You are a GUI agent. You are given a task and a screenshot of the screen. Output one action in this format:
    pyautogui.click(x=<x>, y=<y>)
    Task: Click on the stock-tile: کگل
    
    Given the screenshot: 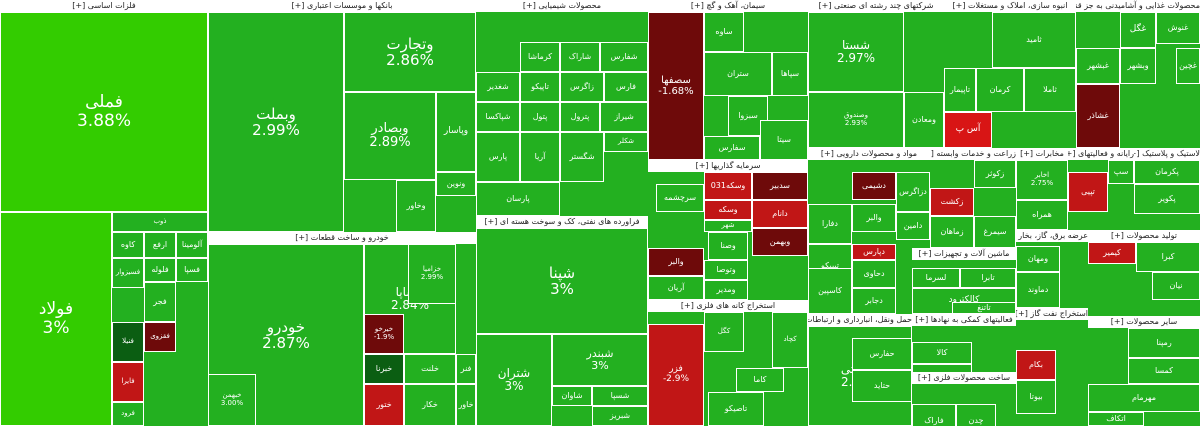 What is the action you would take?
    pyautogui.click(x=724, y=332)
    